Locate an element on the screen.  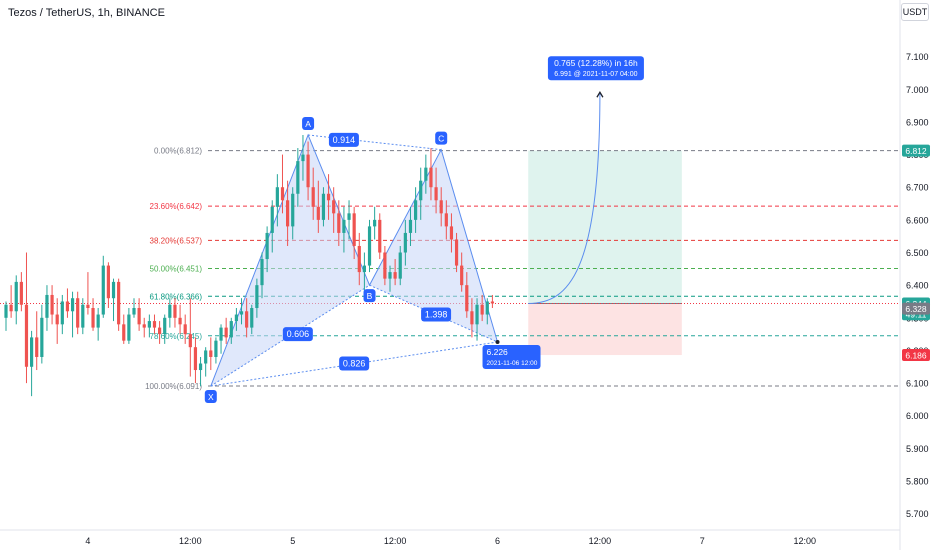
y-tick-label: 6.600 is located at coordinates (917, 220).